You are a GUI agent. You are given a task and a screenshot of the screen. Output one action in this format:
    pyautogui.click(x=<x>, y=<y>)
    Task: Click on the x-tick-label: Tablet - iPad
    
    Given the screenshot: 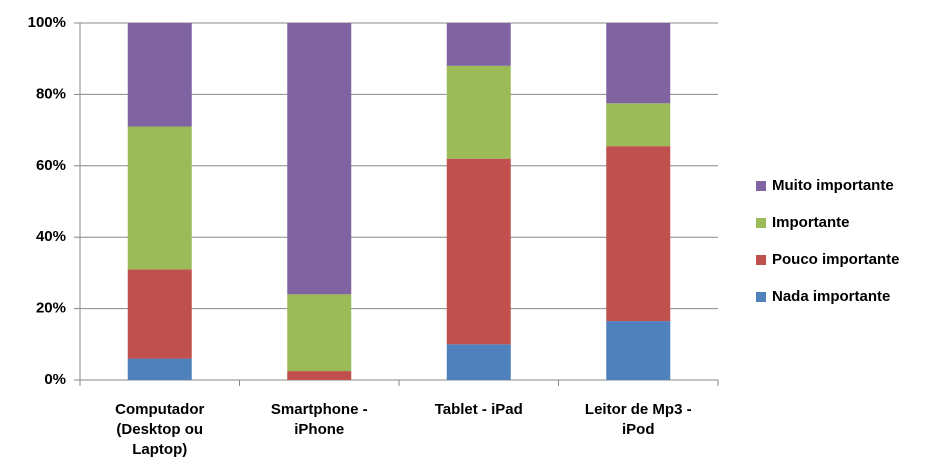 What is the action you would take?
    pyautogui.click(x=478, y=409)
    